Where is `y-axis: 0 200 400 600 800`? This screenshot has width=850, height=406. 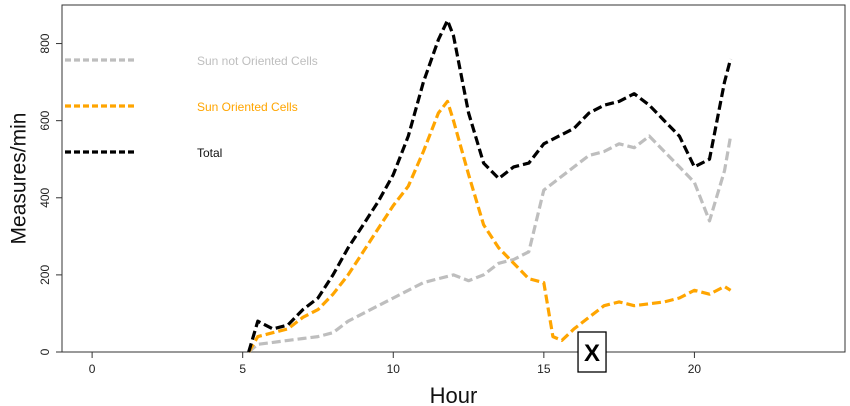
y-axis: 0 200 400 600 800 is located at coordinates (50, 194).